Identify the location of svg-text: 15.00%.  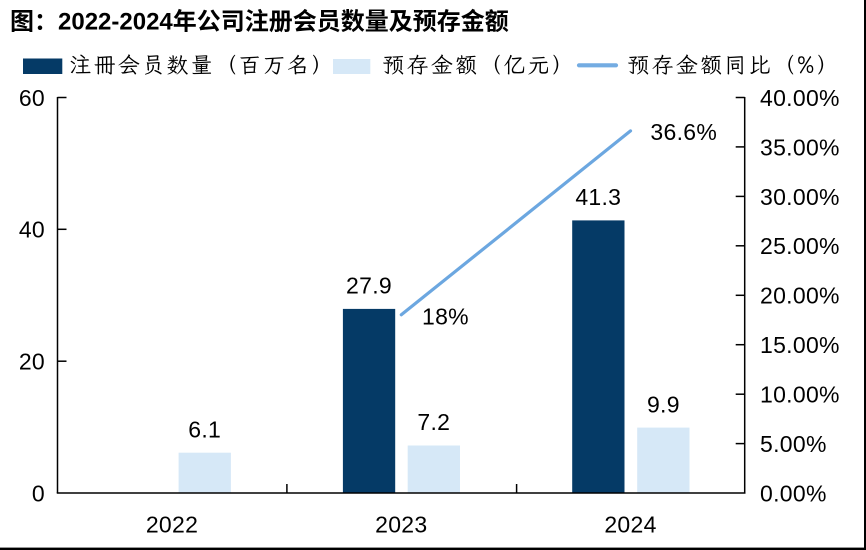
(800, 345).